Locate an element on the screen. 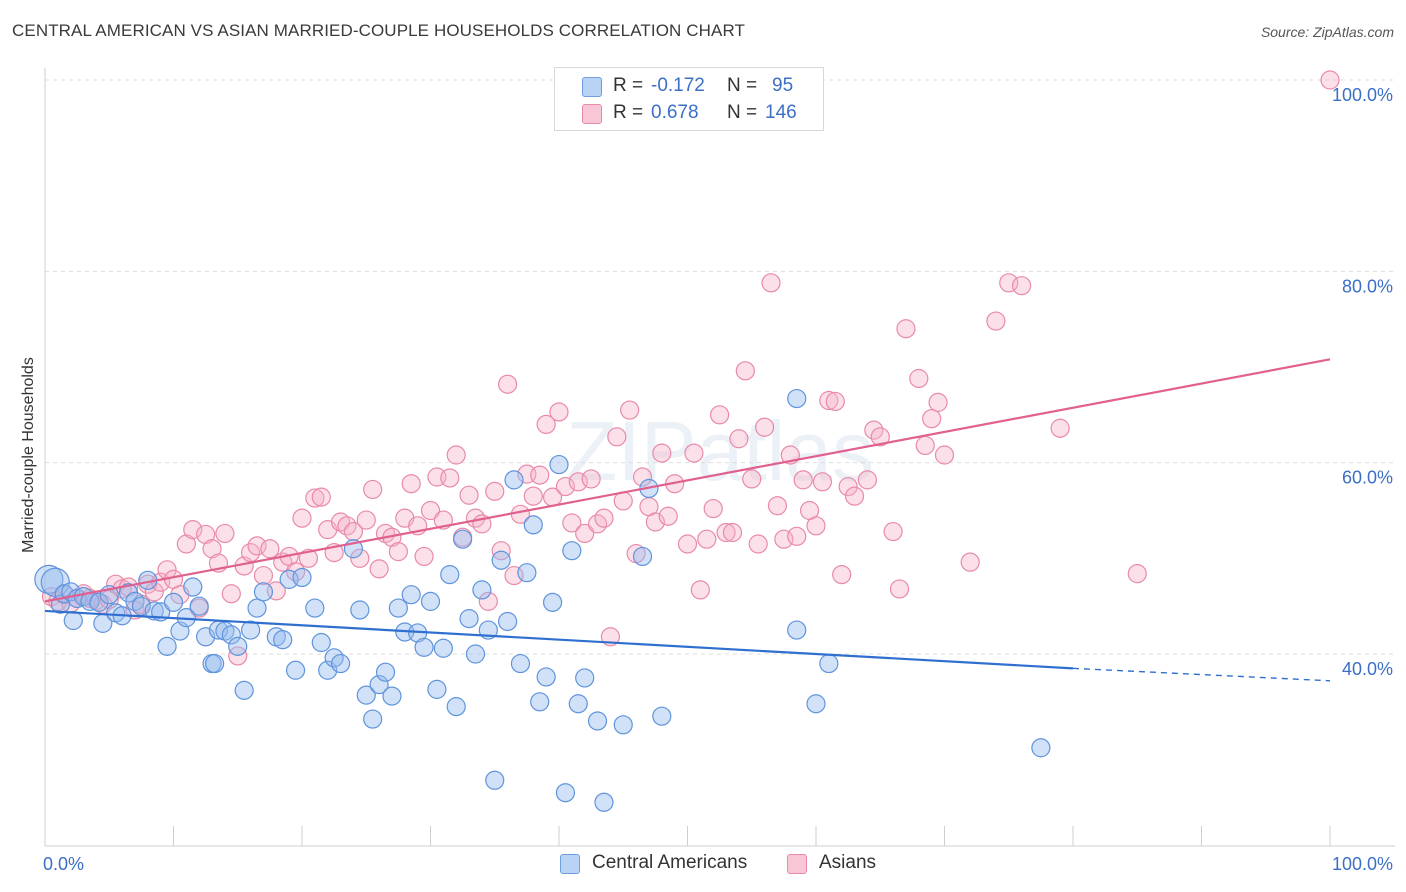 This screenshot has width=1406, height=892. watermark: ZIPatlas is located at coordinates (720, 451).